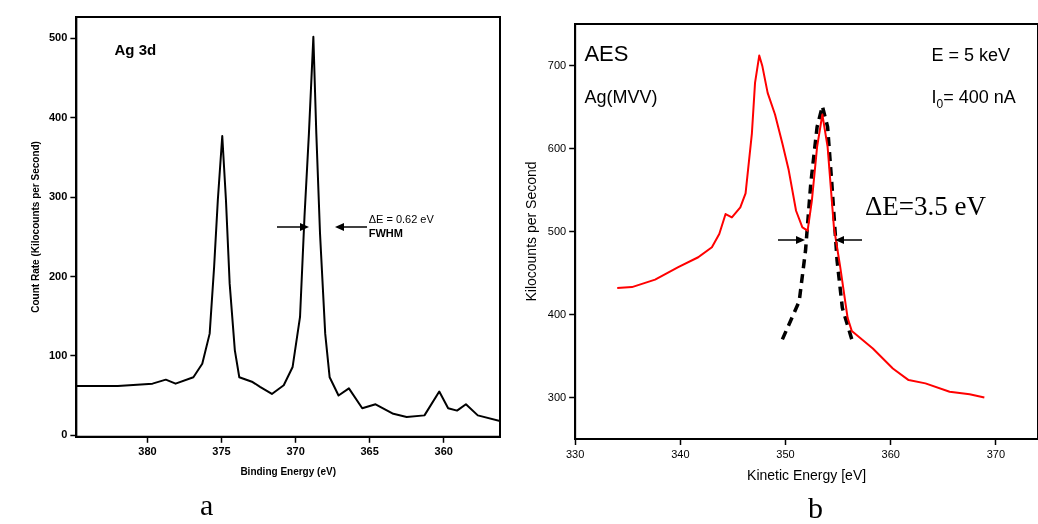 The image size is (1038, 524). I want to click on text: b, so click(815, 507).